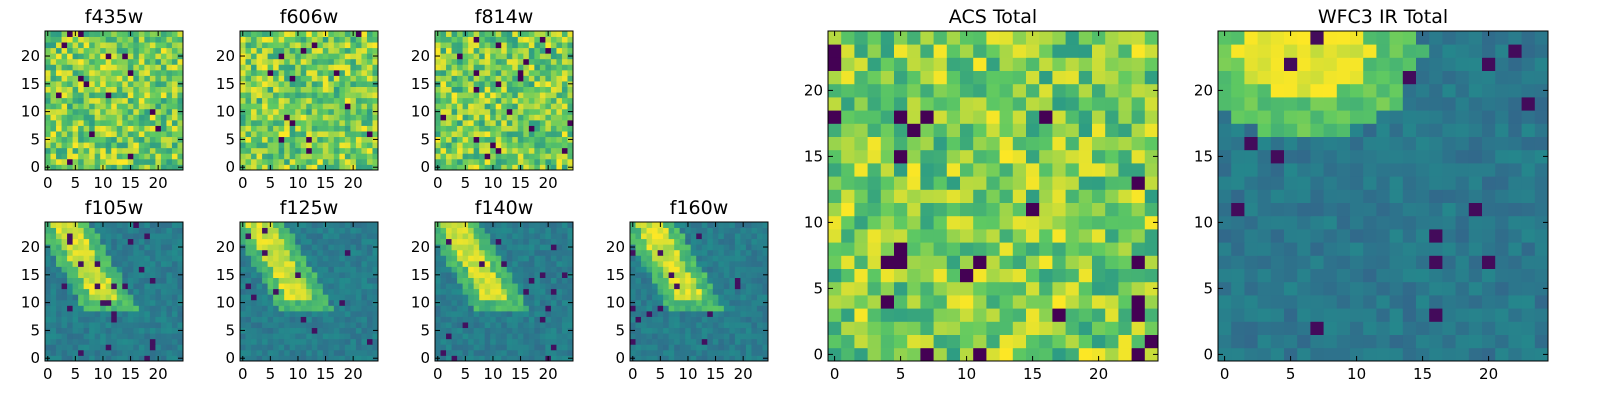  Describe the element at coordinates (225, 303) in the screenshot. I see `y-tick-label: 10` at that location.